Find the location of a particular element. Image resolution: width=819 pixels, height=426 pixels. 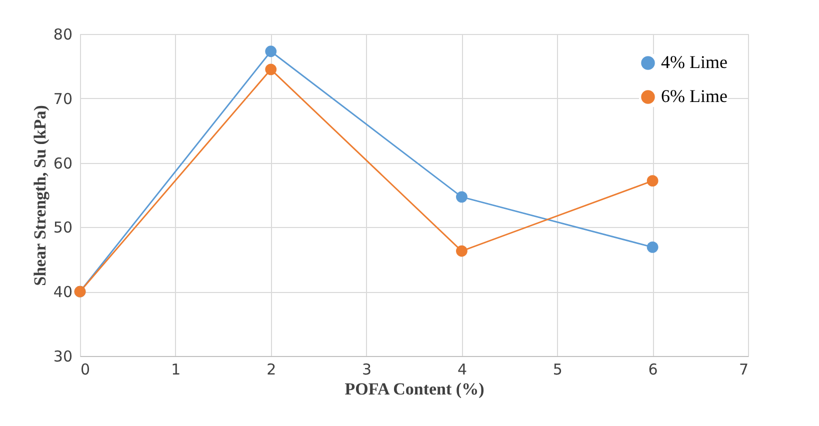

legend-label: 4% Lime is located at coordinates (694, 62).